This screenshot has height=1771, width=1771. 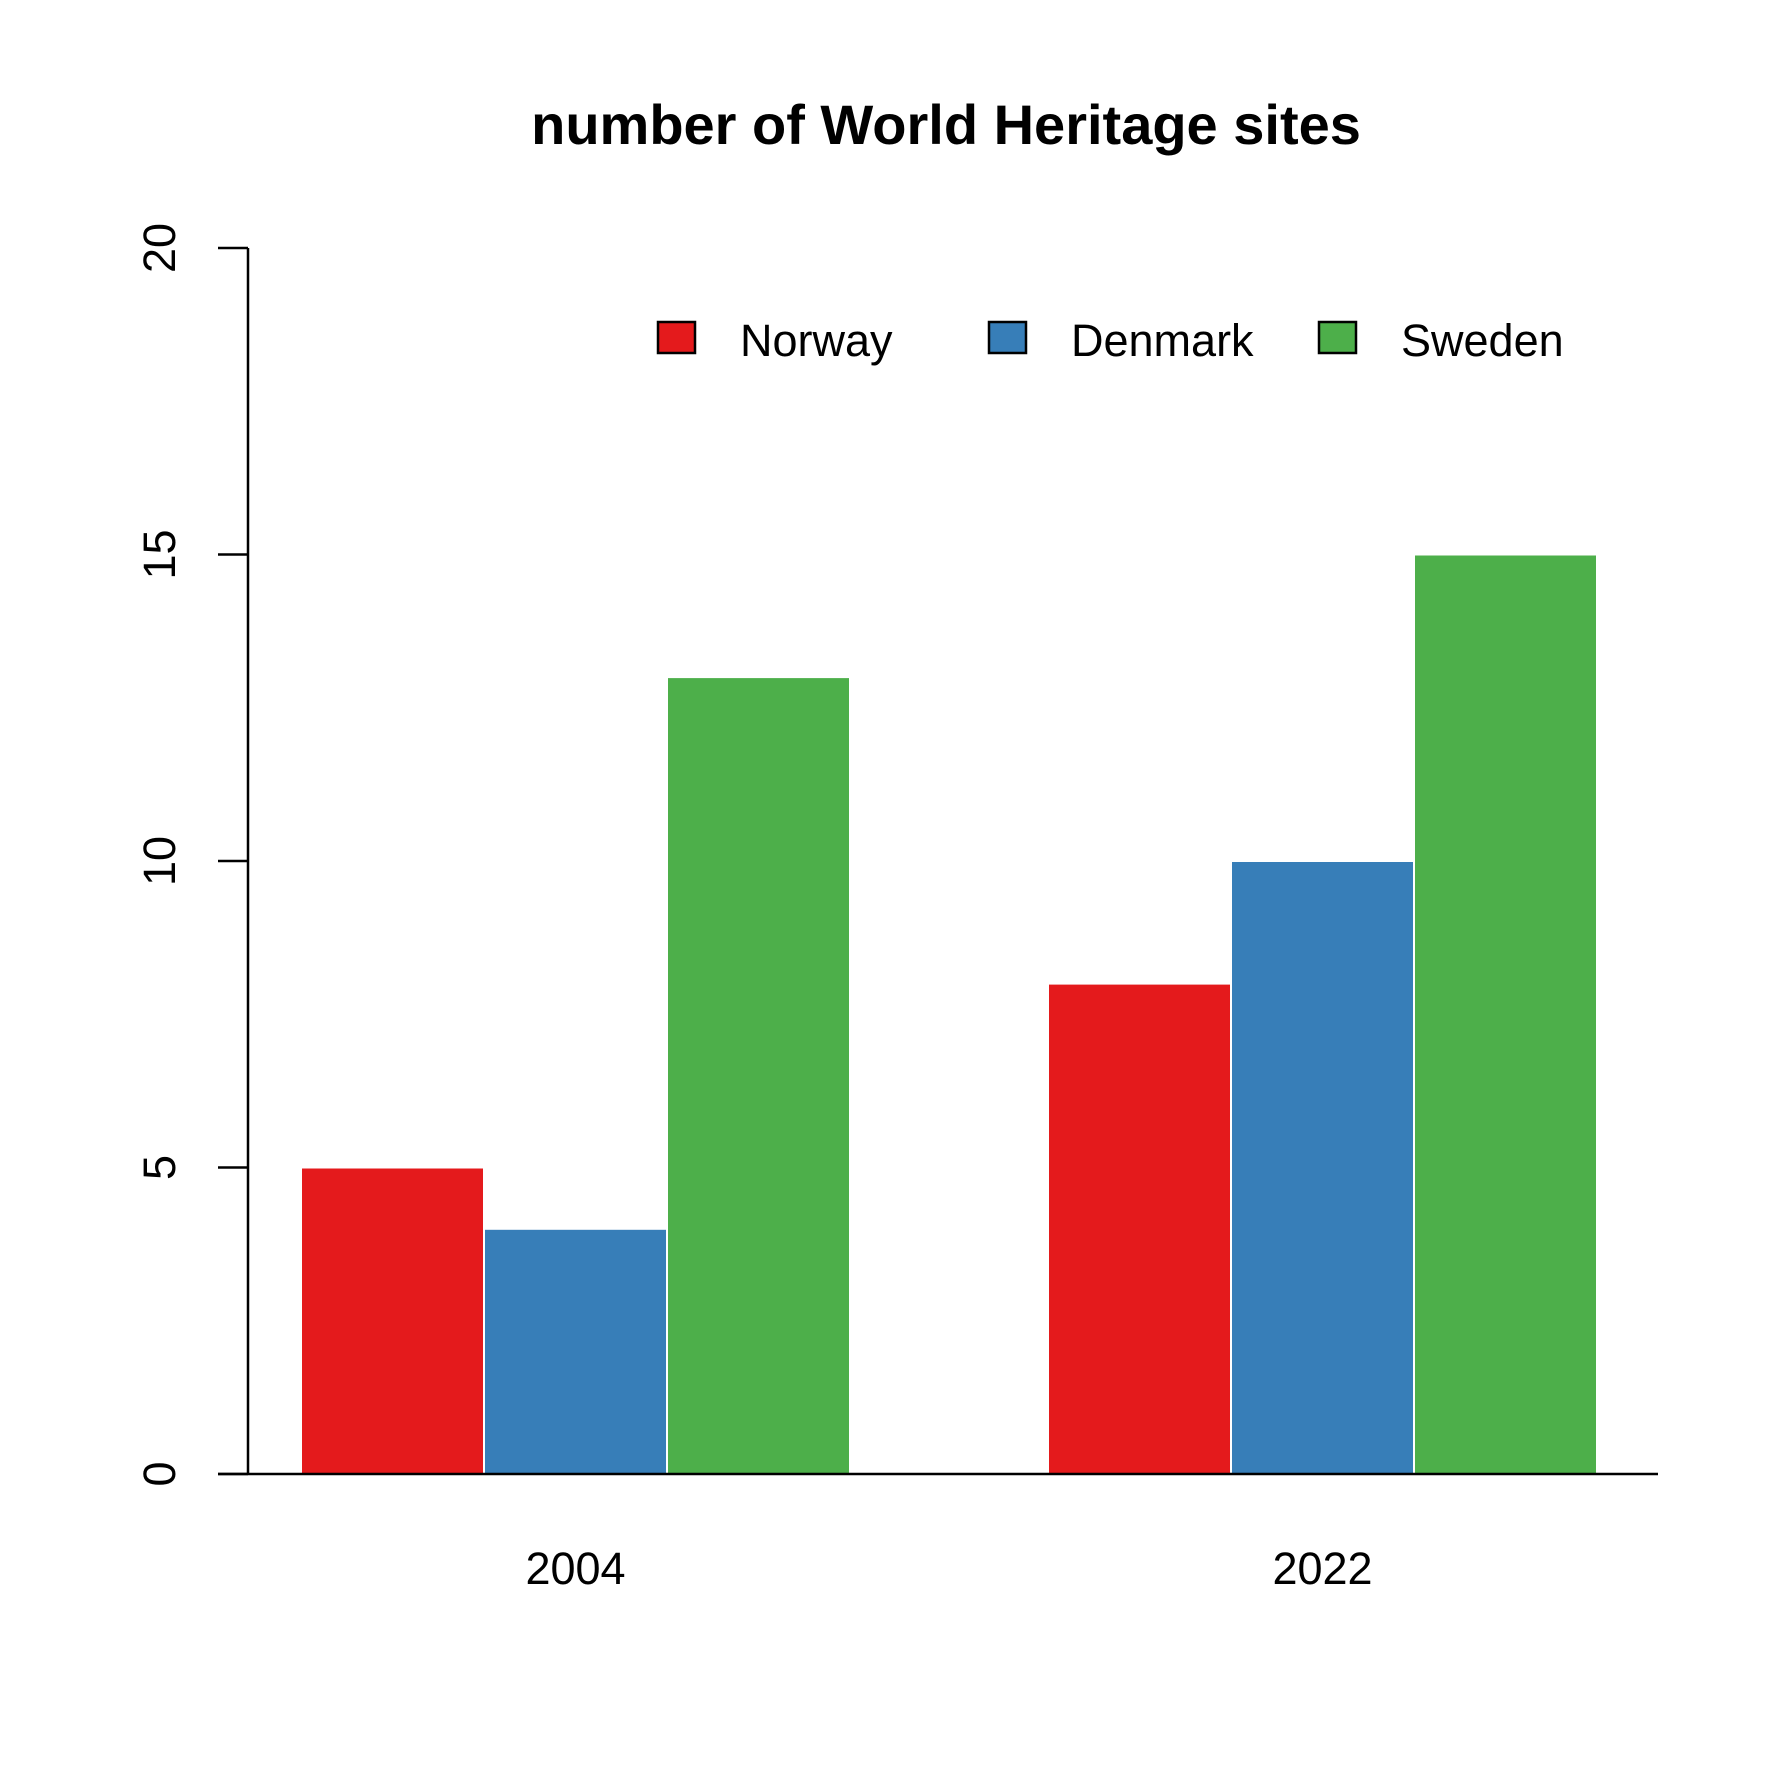 I want to click on legend-swatch-norway, so click(x=676, y=337).